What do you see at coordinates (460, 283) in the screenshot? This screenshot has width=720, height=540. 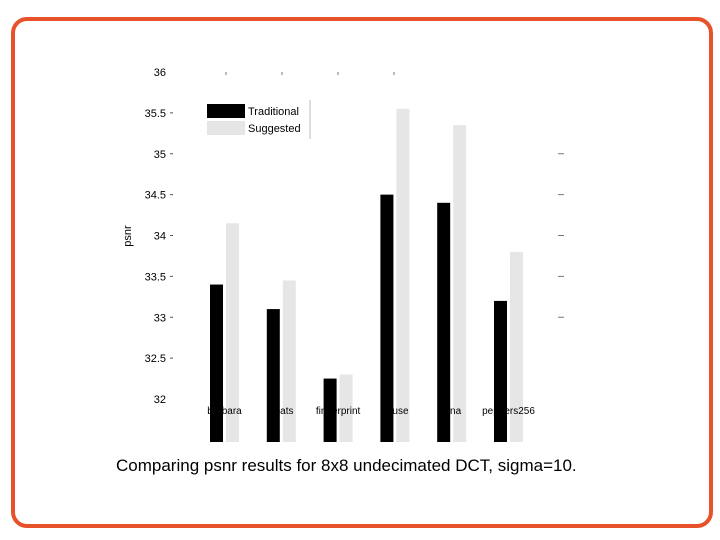 I see `bar-suggested-lena` at bounding box center [460, 283].